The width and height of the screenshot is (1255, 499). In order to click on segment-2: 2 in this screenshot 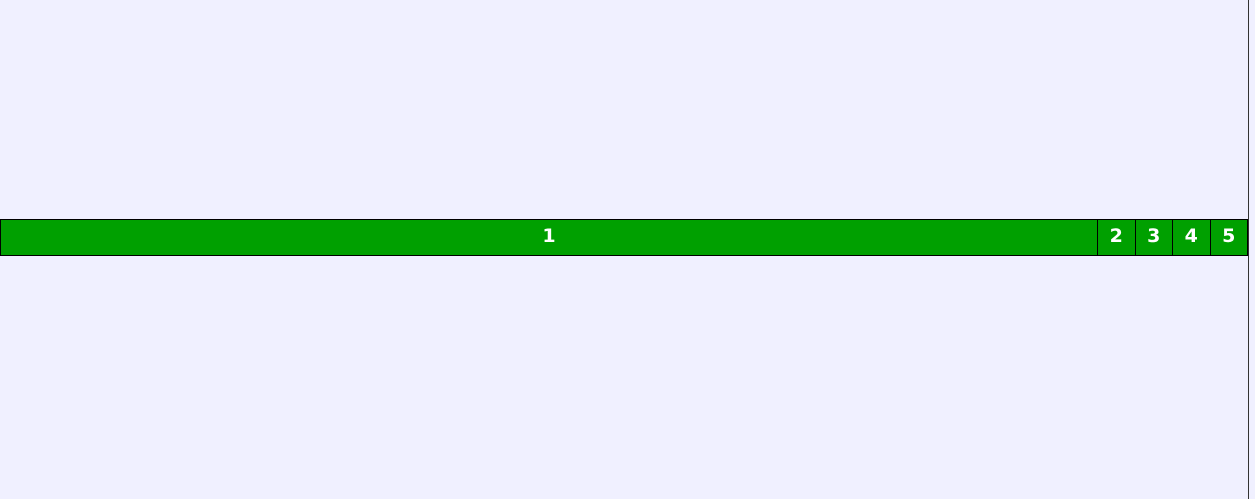, I will do `click(1117, 237)`.